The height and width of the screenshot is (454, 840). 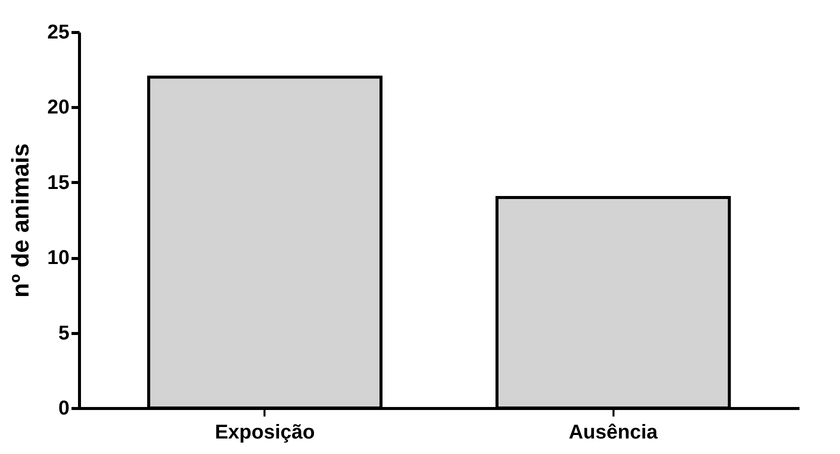 I want to click on y-axis-title: nº de animais, so click(x=20, y=220).